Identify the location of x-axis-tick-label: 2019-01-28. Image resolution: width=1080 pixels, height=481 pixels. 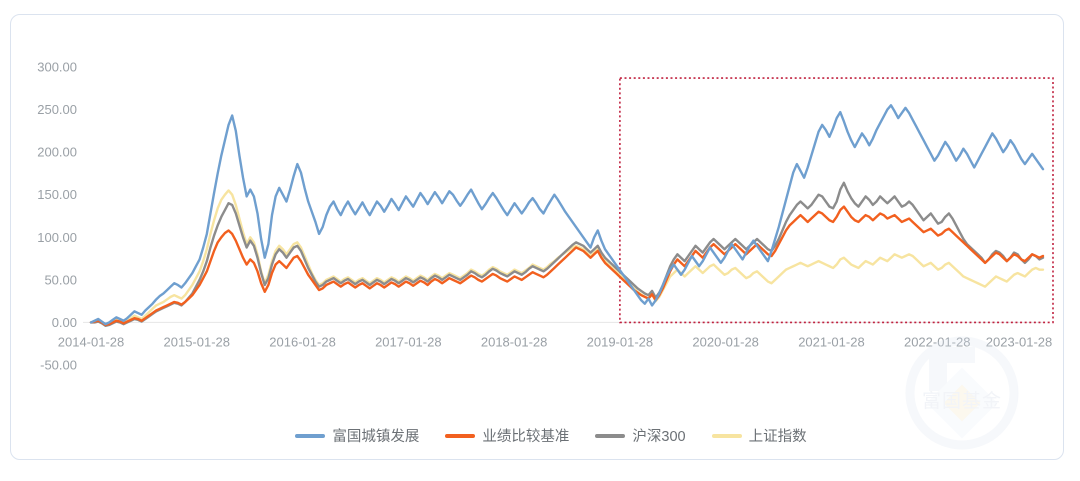
(620, 341).